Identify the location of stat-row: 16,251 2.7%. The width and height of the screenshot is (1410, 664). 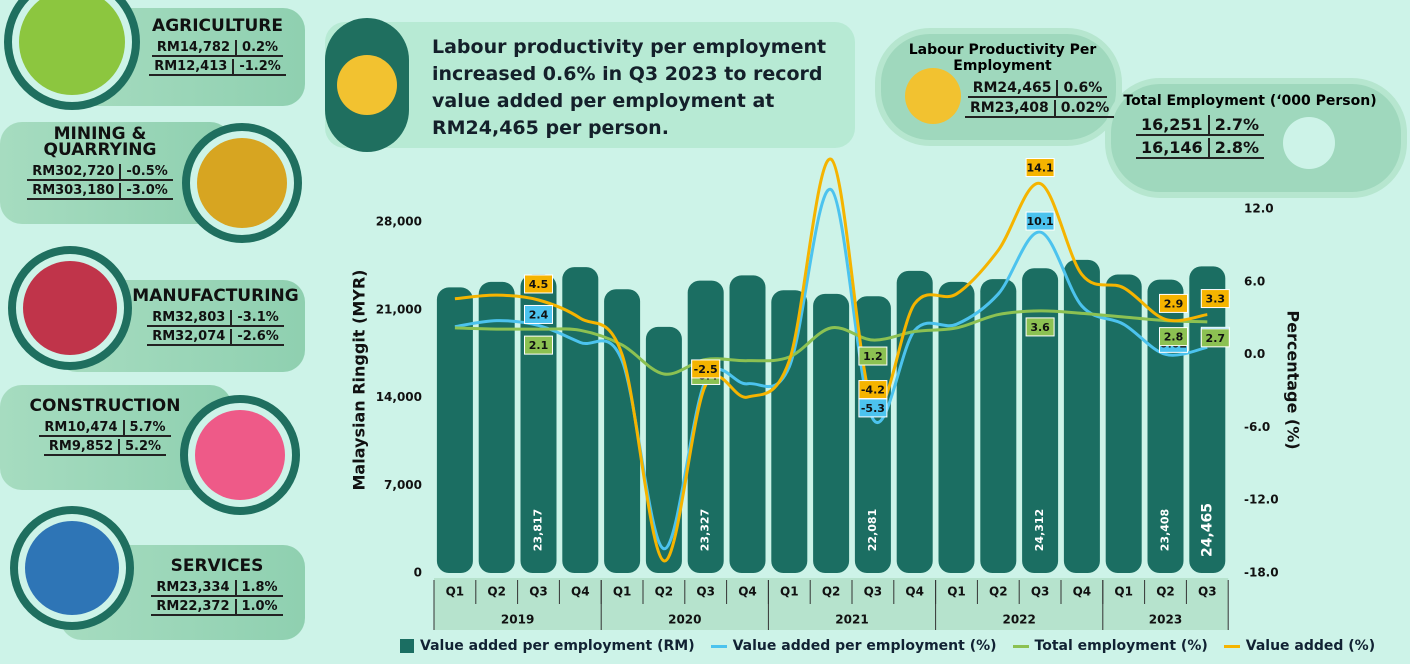
(1200, 125).